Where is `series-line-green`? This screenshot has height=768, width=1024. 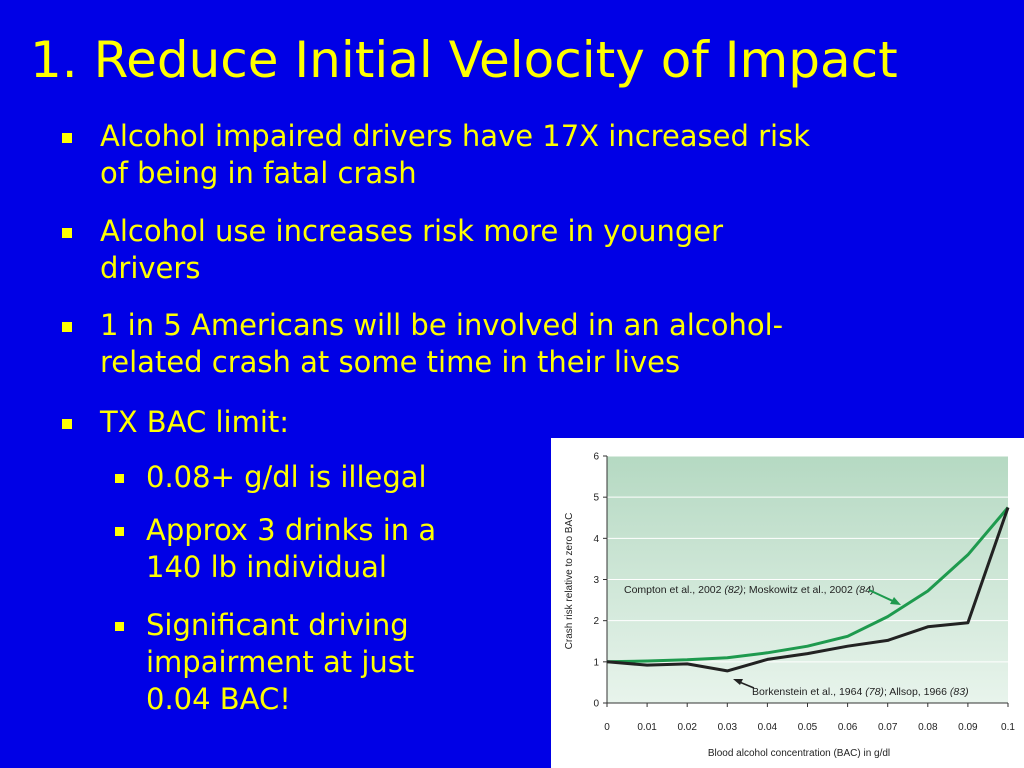 series-line-green is located at coordinates (808, 585).